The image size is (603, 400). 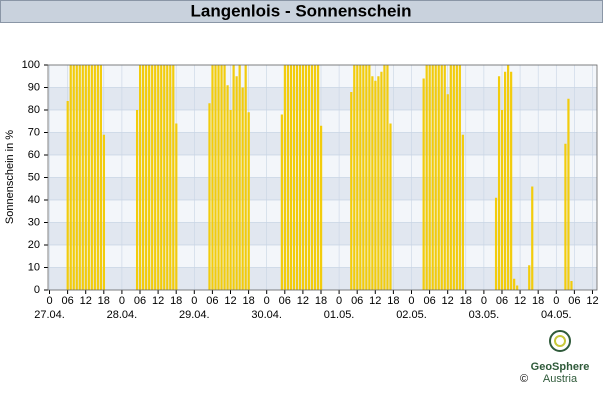 What do you see at coordinates (34, 177) in the screenshot?
I see `y-tick-label: 50` at bounding box center [34, 177].